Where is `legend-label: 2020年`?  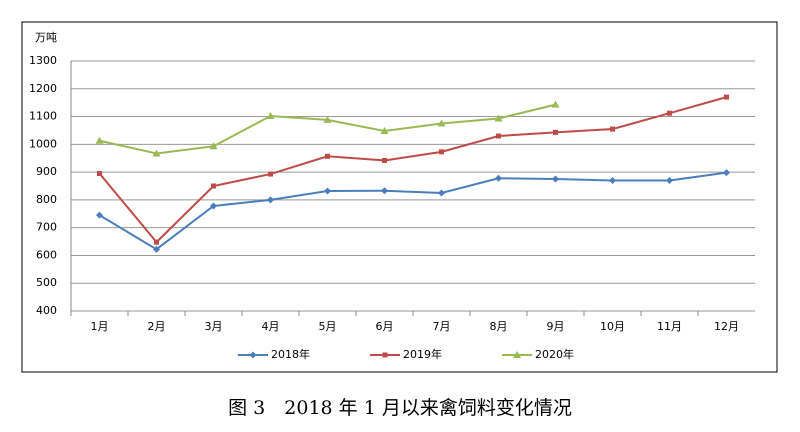 legend-label: 2020年 is located at coordinates (554, 354).